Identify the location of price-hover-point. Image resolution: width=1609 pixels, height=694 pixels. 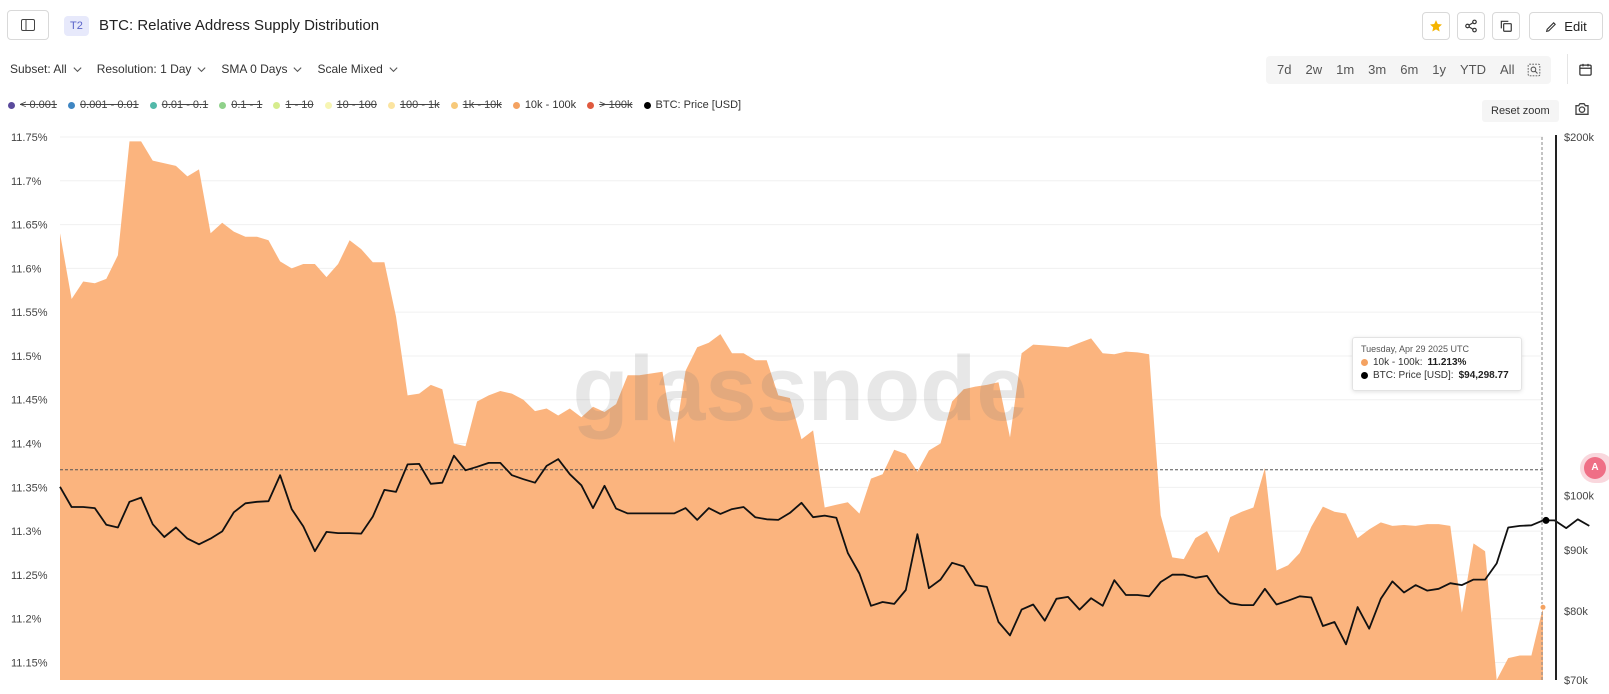
(1546, 520).